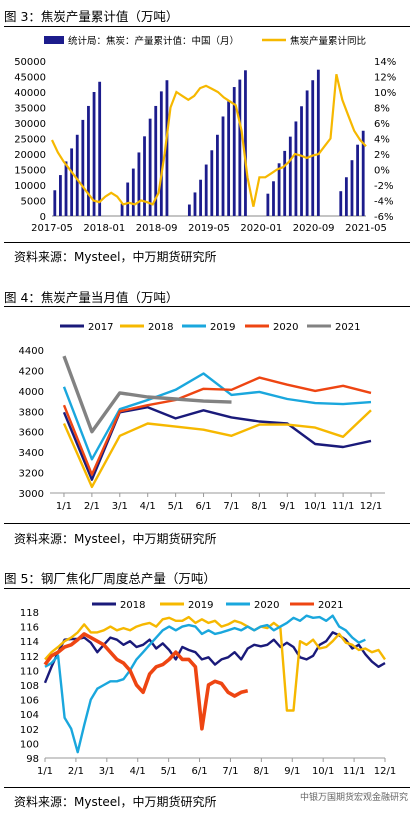 This screenshot has width=414, height=813. I want to click on y-left-tick-label: 15000, so click(30, 171).